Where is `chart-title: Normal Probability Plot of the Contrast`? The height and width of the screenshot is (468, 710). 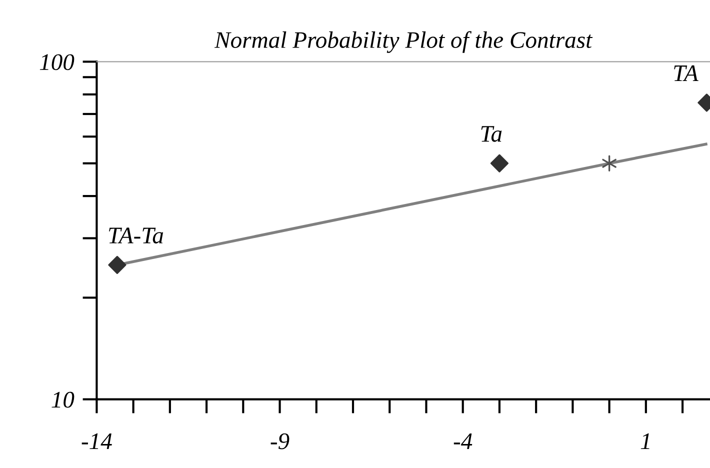 chart-title: Normal Probability Plot of the Contrast is located at coordinates (403, 42).